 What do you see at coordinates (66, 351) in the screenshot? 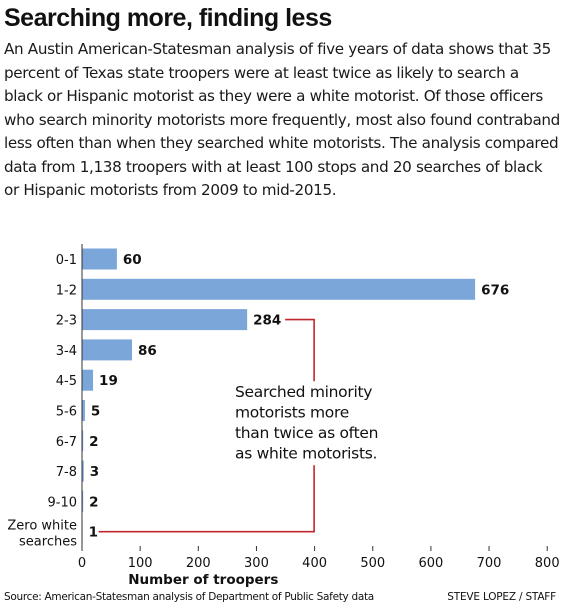
I see `category-label: 3-4` at bounding box center [66, 351].